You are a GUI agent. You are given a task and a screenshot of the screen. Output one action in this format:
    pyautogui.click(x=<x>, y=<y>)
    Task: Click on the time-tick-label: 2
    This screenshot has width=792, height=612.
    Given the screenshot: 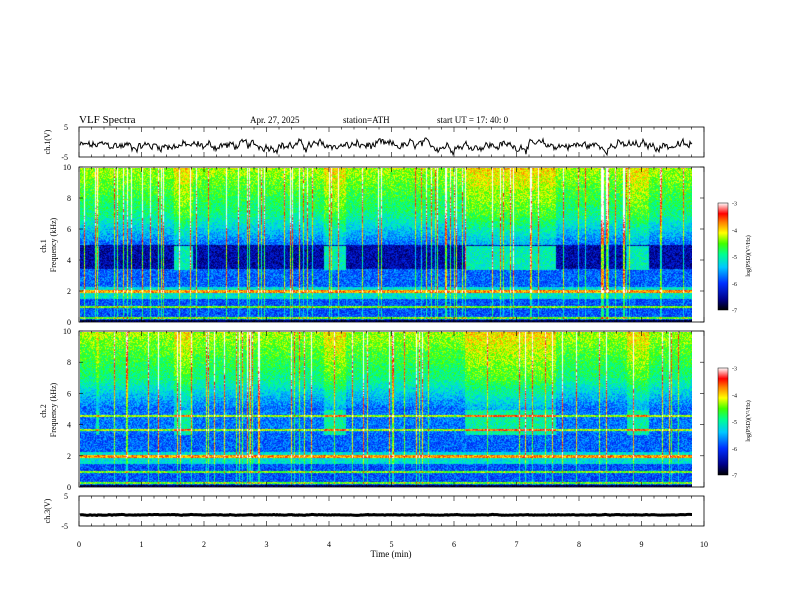 What is the action you would take?
    pyautogui.click(x=204, y=544)
    